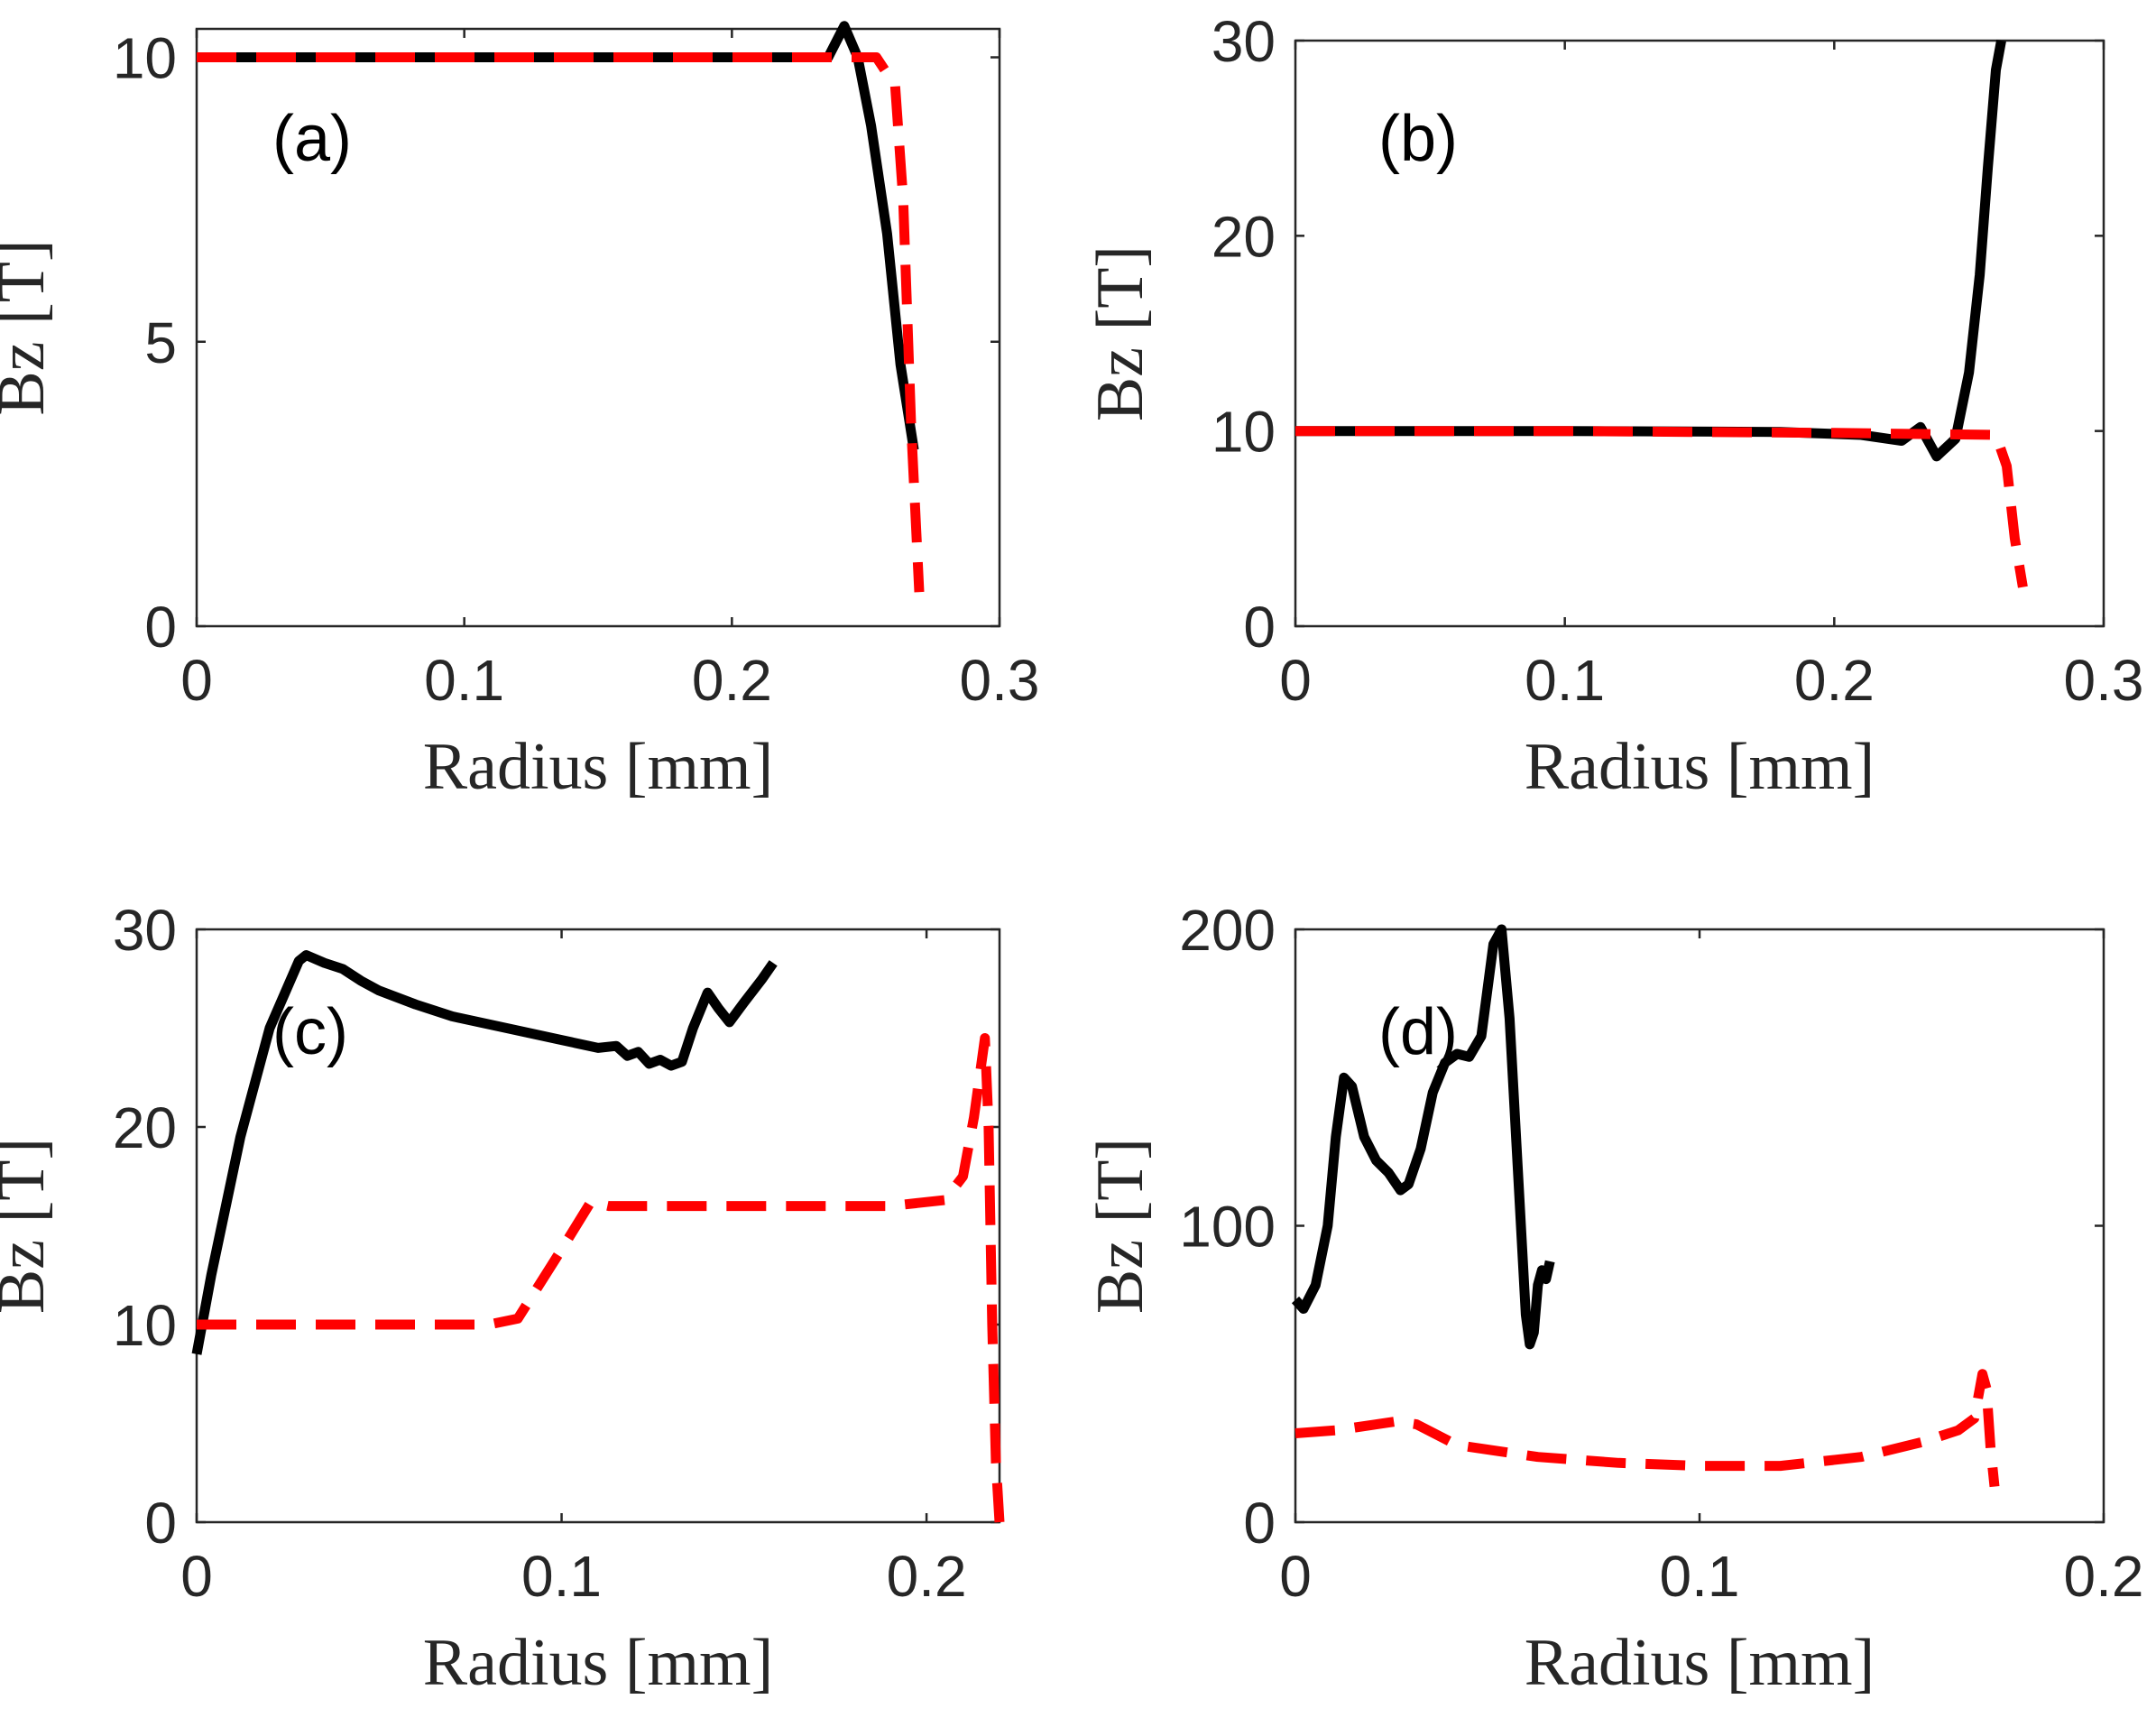  Describe the element at coordinates (1227, 930) in the screenshot. I see `y-tick-label: 200` at that location.